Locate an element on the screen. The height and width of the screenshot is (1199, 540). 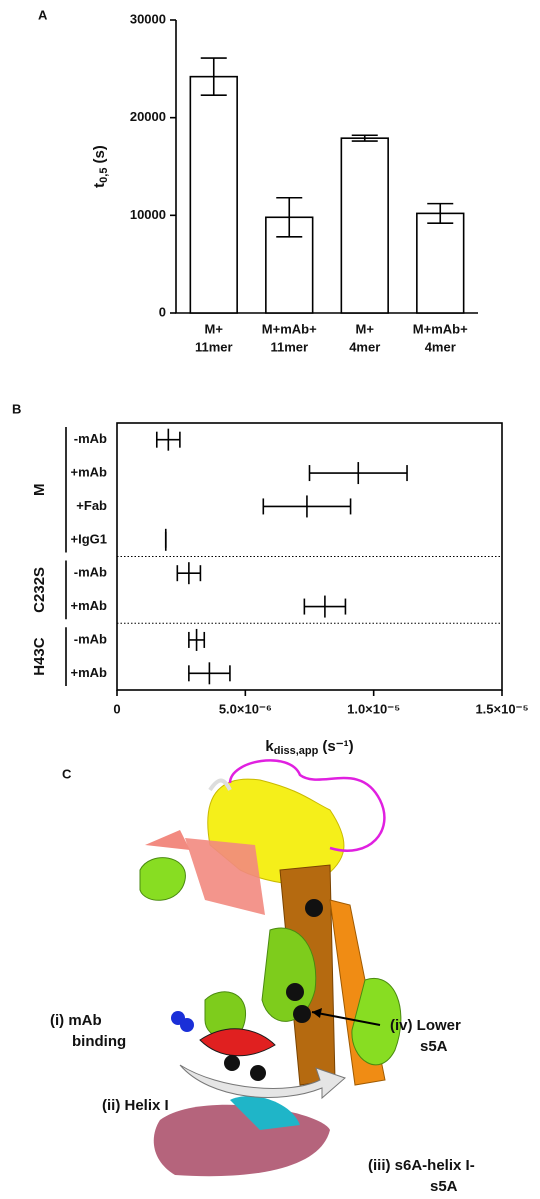
group-label: C232S is located at coordinates (39, 590).